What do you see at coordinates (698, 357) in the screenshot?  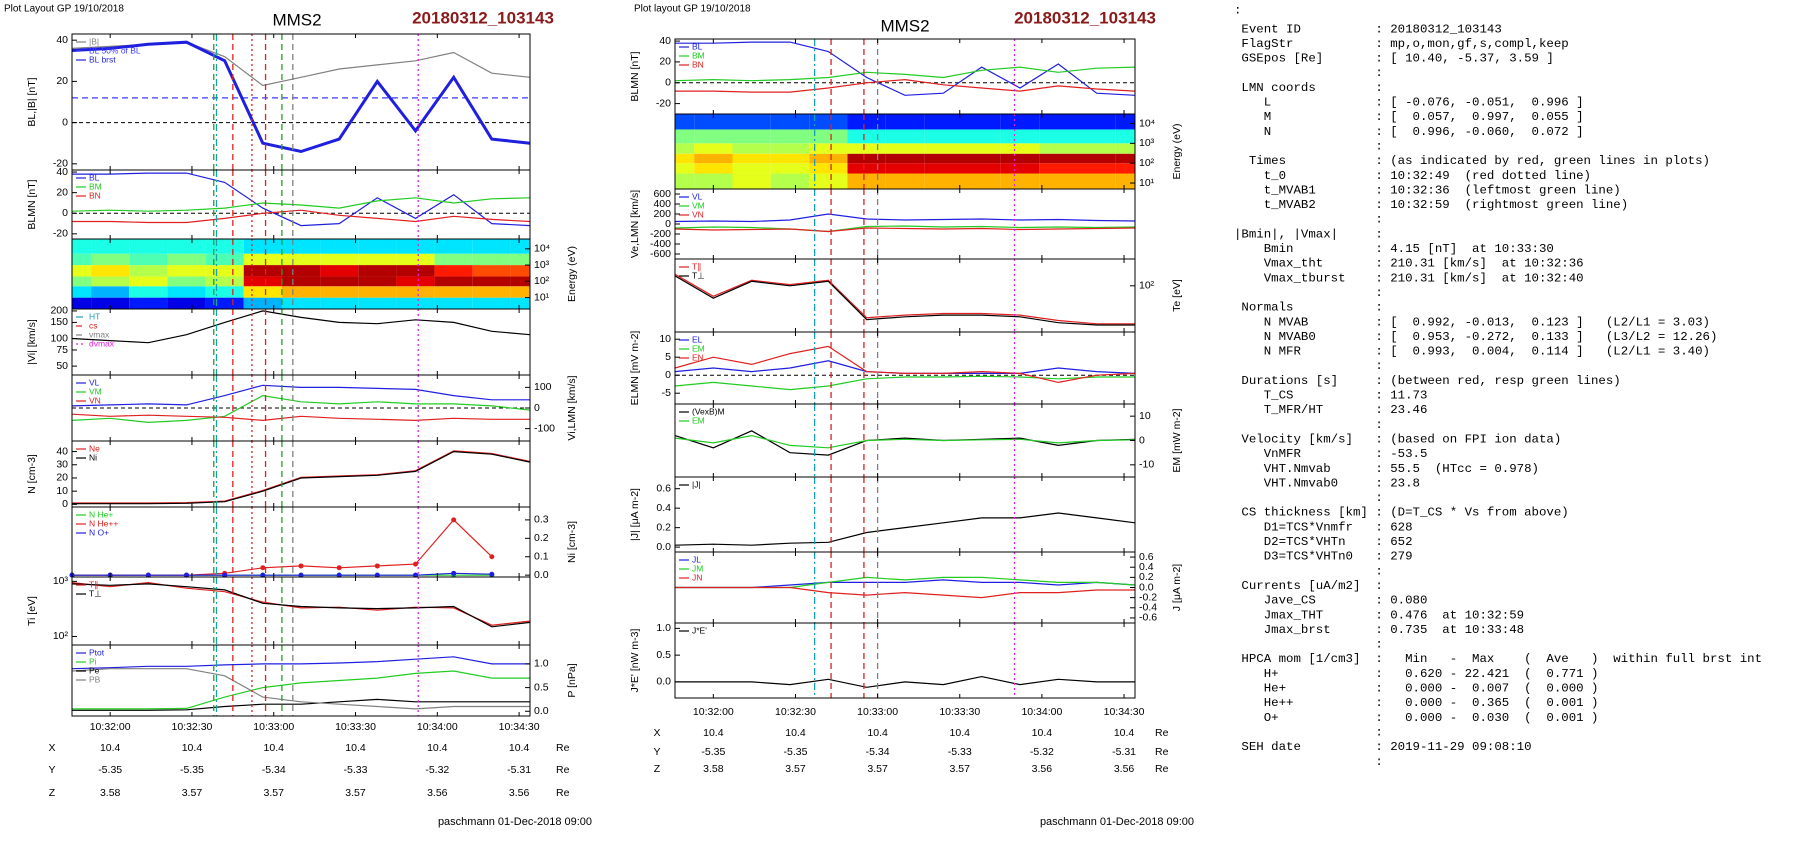 I see `legend-label: EN` at bounding box center [698, 357].